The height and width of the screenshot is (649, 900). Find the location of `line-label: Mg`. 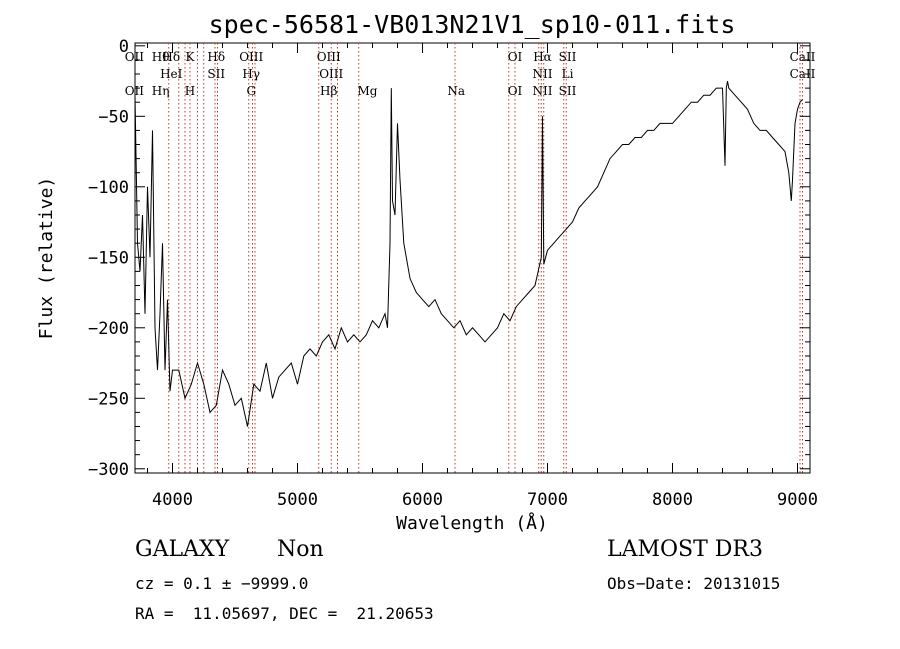

line-label: Mg is located at coordinates (368, 91).